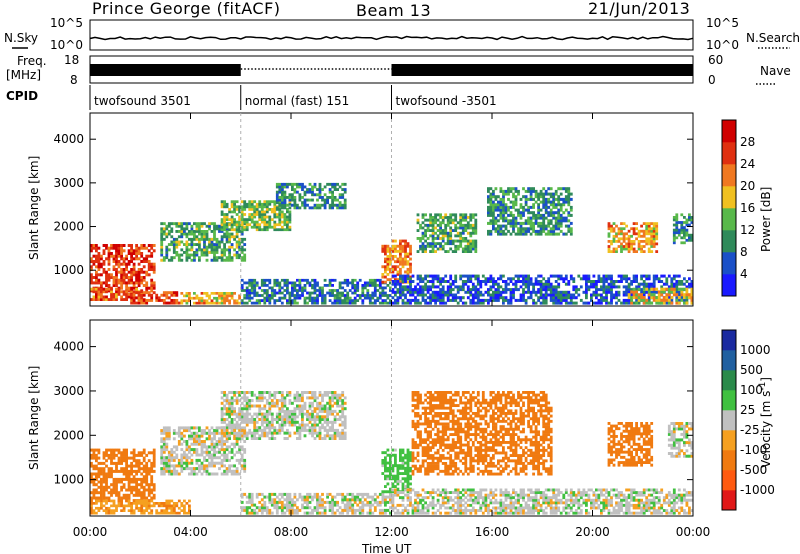  I want to click on beam-title: Beam 13, so click(393, 10).